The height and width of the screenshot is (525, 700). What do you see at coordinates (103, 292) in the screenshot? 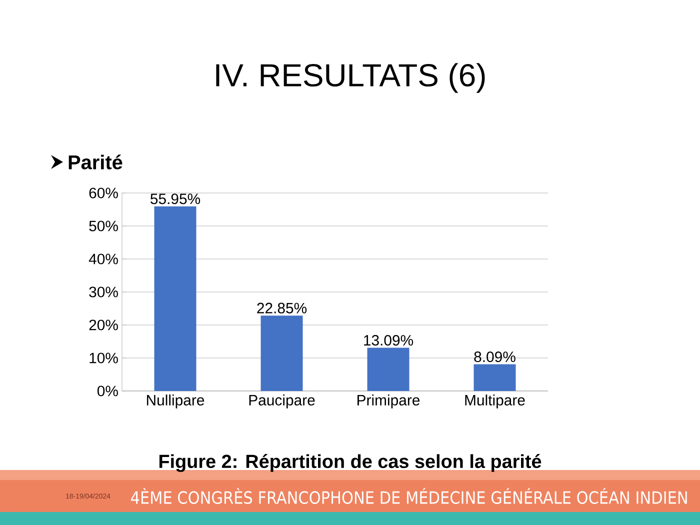
I see `y-tick-label: 30%` at bounding box center [103, 292].